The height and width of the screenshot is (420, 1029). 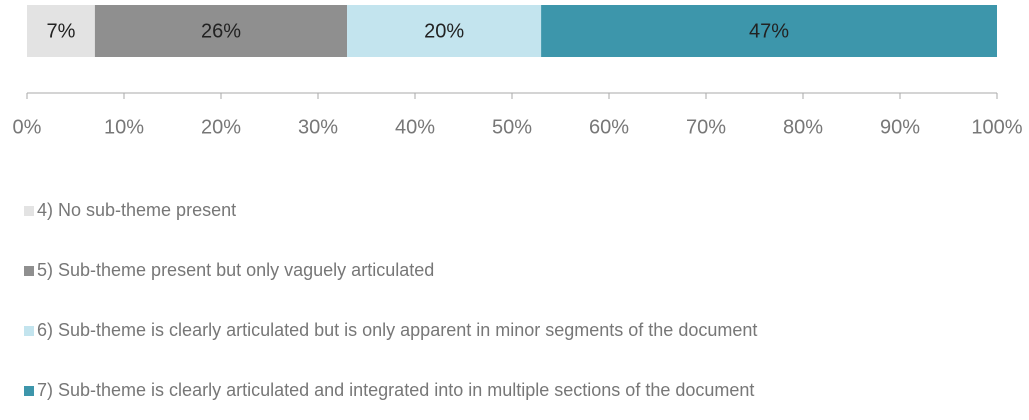 I want to click on value-label: 26%, so click(x=221, y=31).